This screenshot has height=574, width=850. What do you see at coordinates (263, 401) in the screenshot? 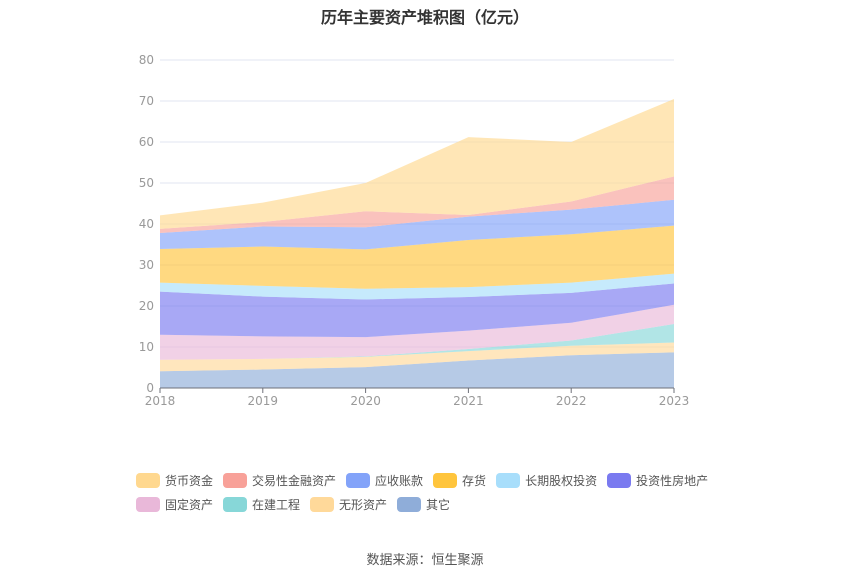
I see `x-tick-label: 2019` at bounding box center [263, 401].